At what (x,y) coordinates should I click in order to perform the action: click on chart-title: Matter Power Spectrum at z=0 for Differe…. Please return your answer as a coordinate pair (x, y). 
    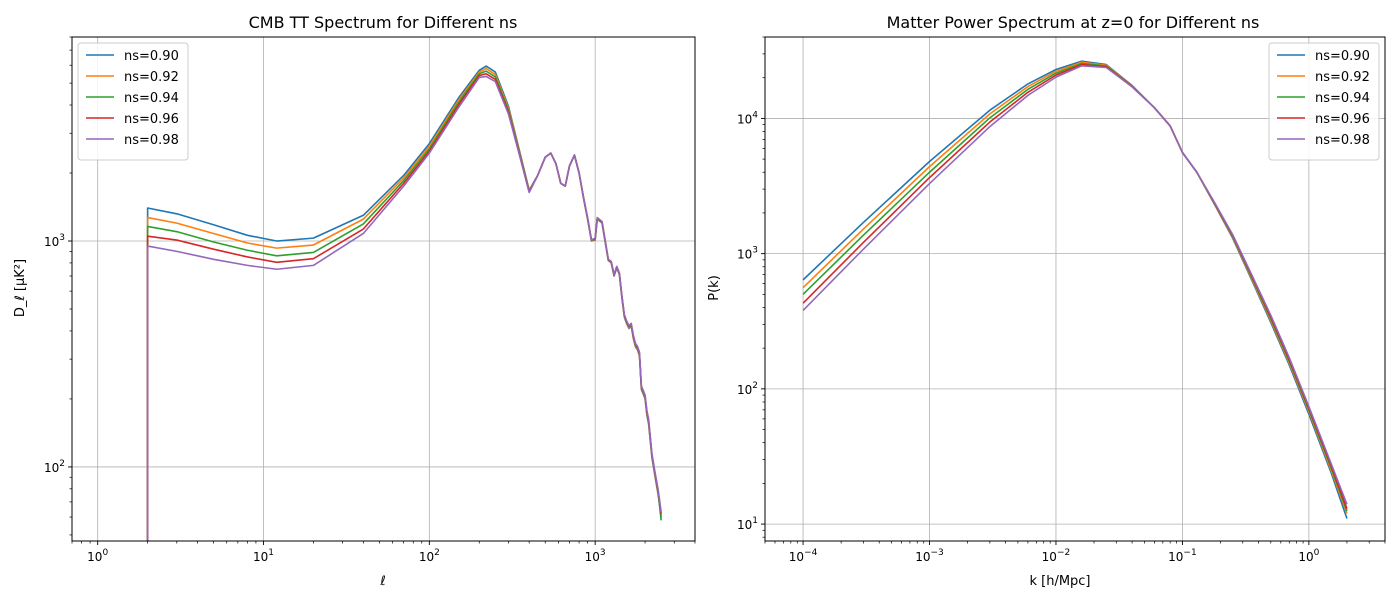
    Looking at the image, I should click on (1073, 22).